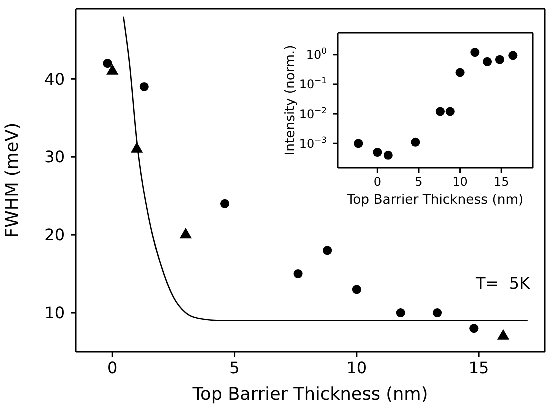  I want to click on y-tick-label: 30, so click(54, 157).